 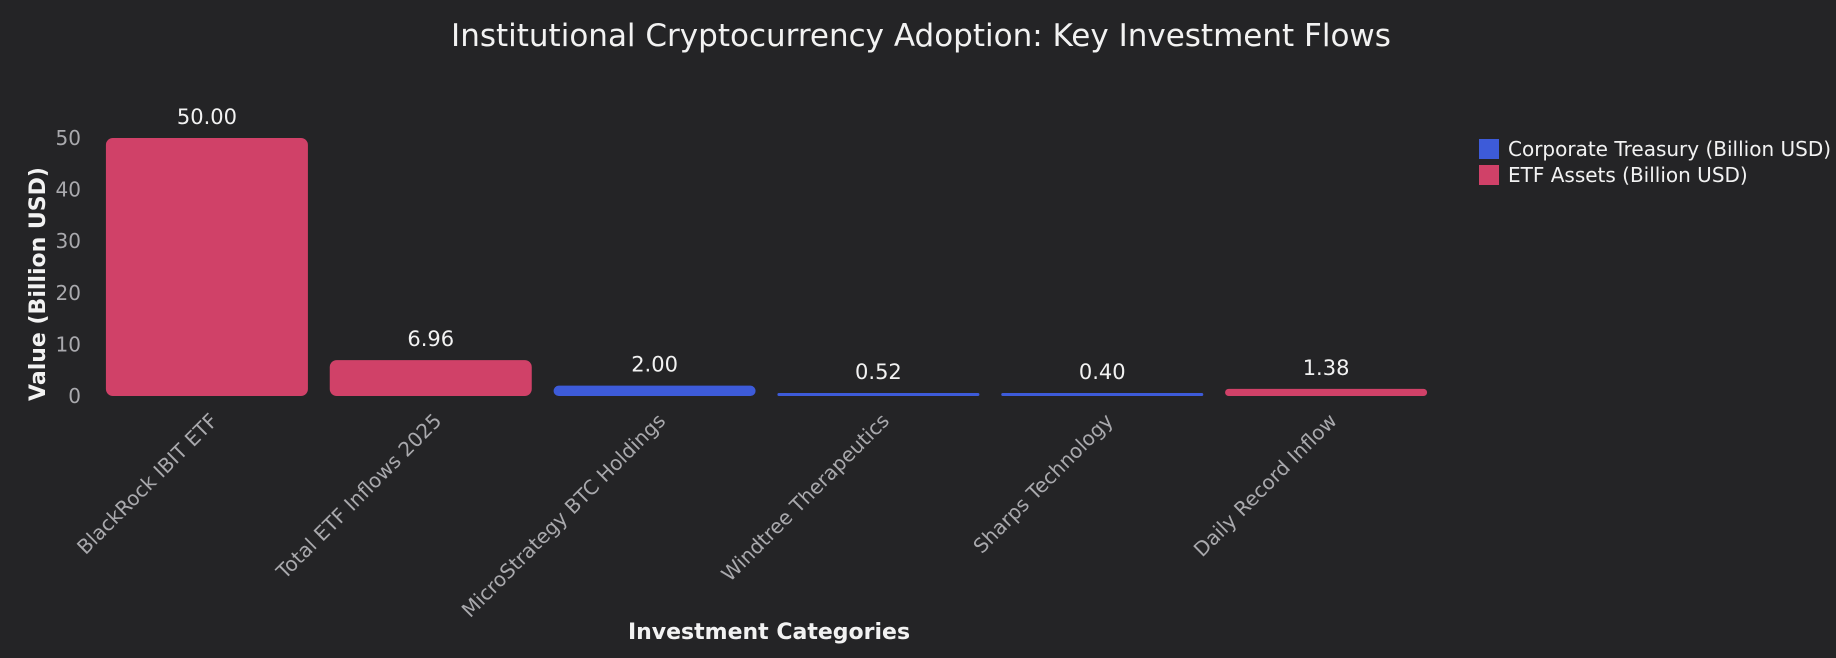 What do you see at coordinates (1102, 372) in the screenshot?
I see `bar-value-label: 0.40` at bounding box center [1102, 372].